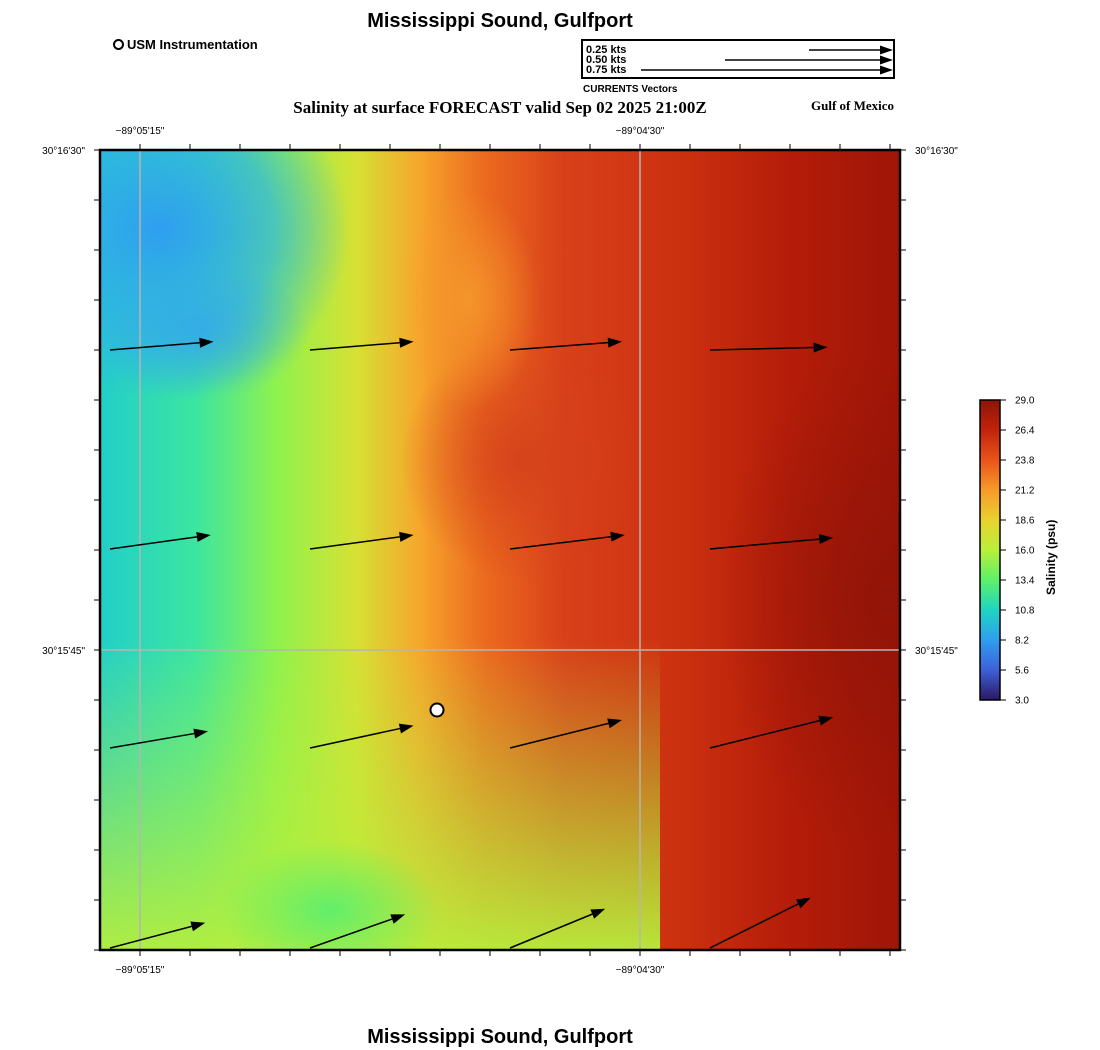 The width and height of the screenshot is (1100, 1050). What do you see at coordinates (118, 44) in the screenshot?
I see `circle-marker-icon` at bounding box center [118, 44].